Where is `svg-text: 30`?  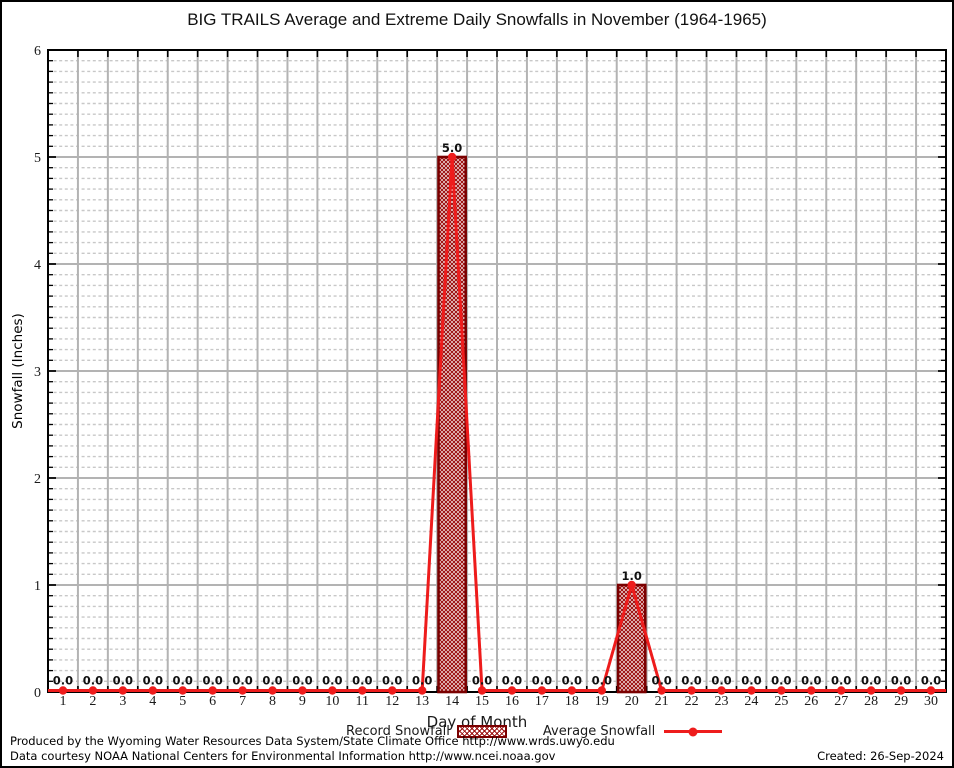 svg-text: 30 is located at coordinates (931, 701).